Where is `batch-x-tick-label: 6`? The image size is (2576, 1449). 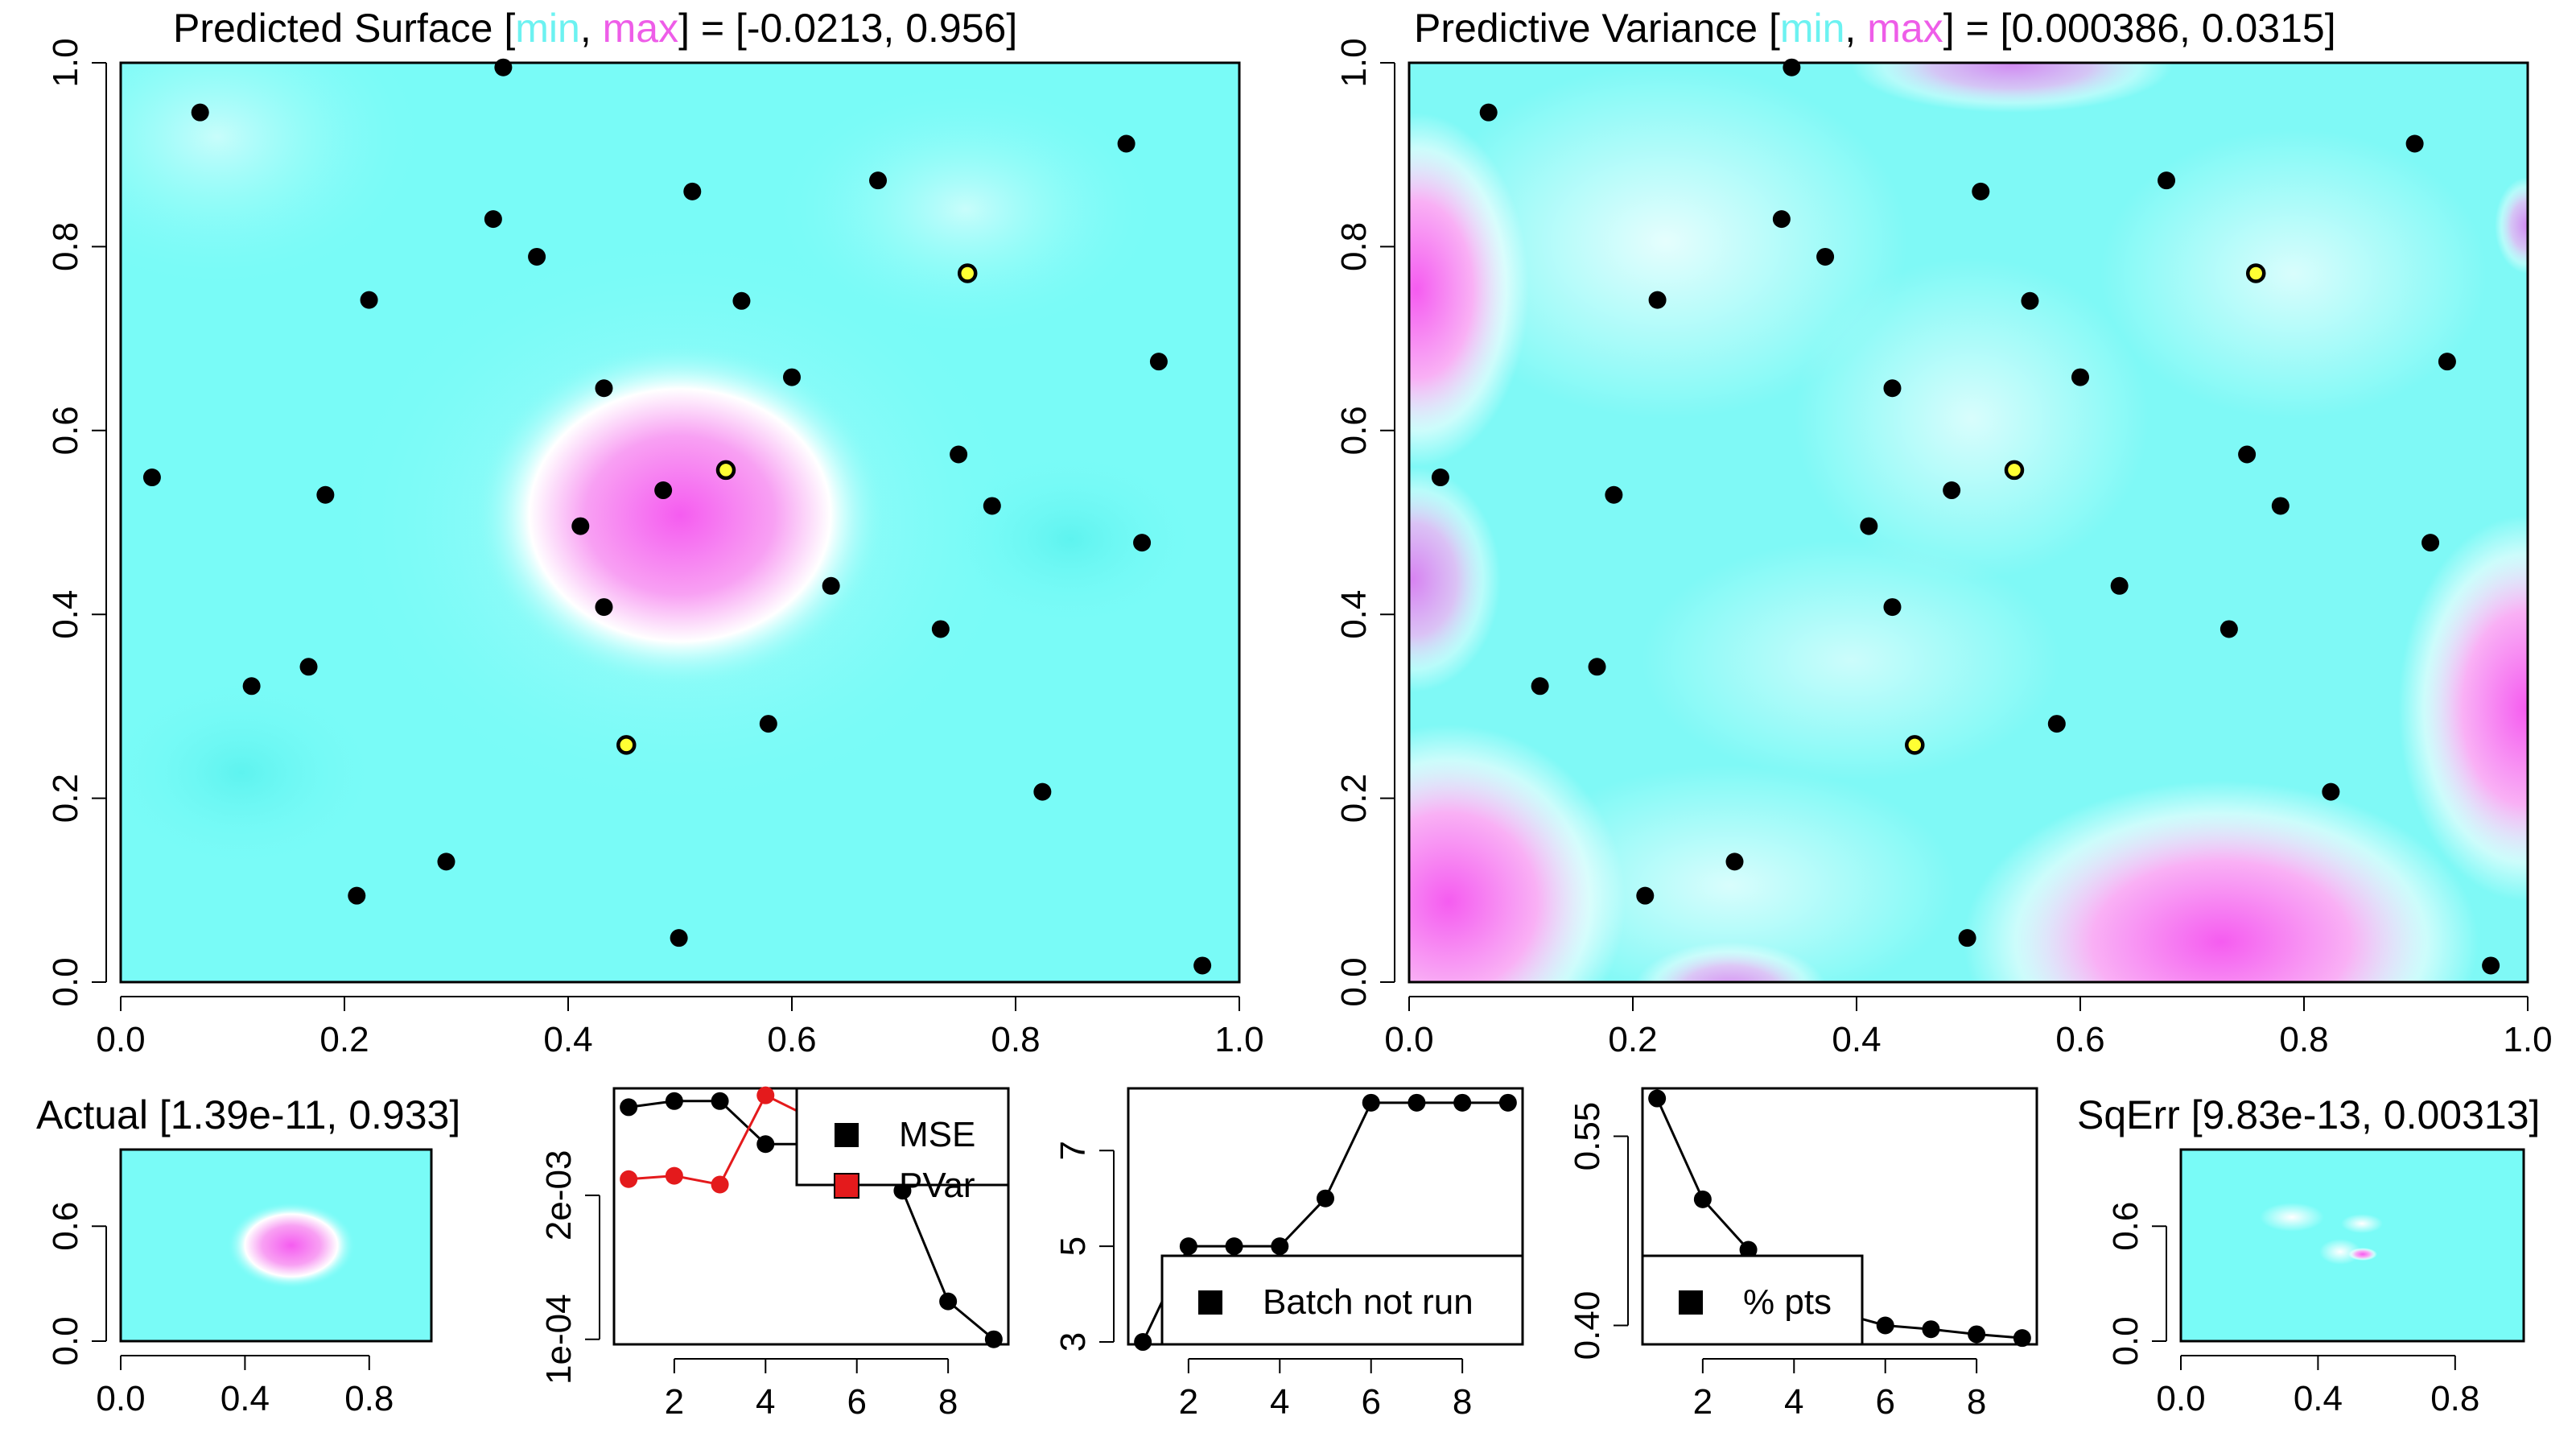 batch-x-tick-label: 6 is located at coordinates (1370, 1402).